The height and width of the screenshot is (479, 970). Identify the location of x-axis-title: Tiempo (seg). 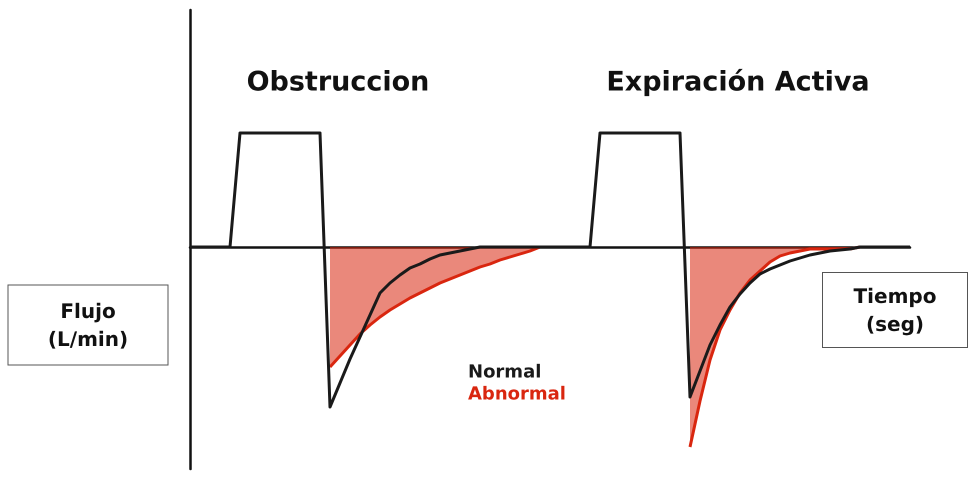
(895, 310).